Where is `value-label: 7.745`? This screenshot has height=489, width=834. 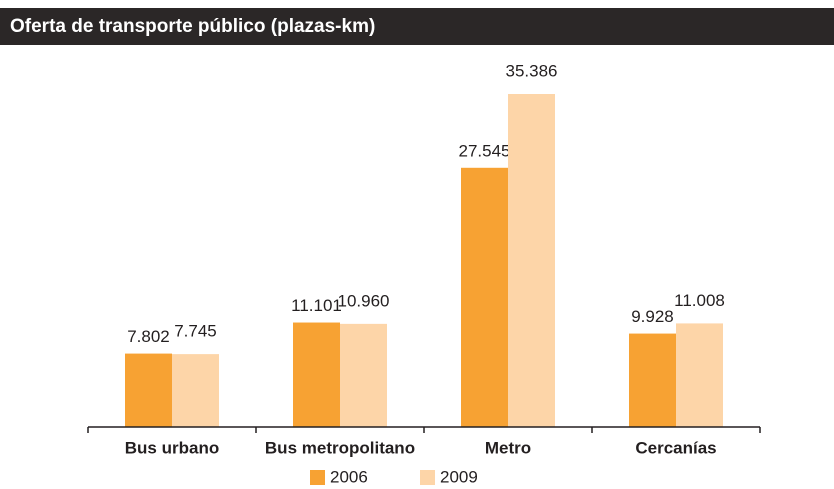
value-label: 7.745 is located at coordinates (195, 331).